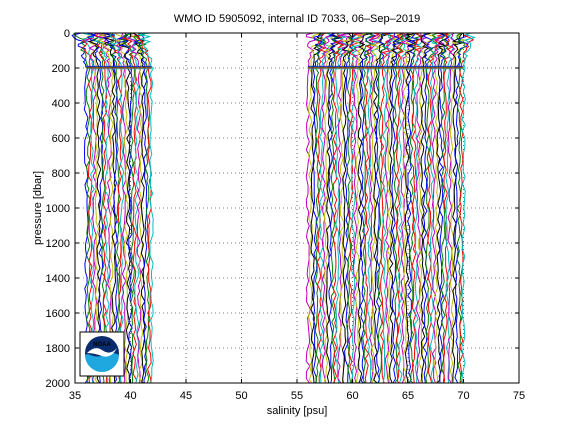 Image resolution: width=576 pixels, height=432 pixels. I want to click on y-tick-label: 1000, so click(58, 209).